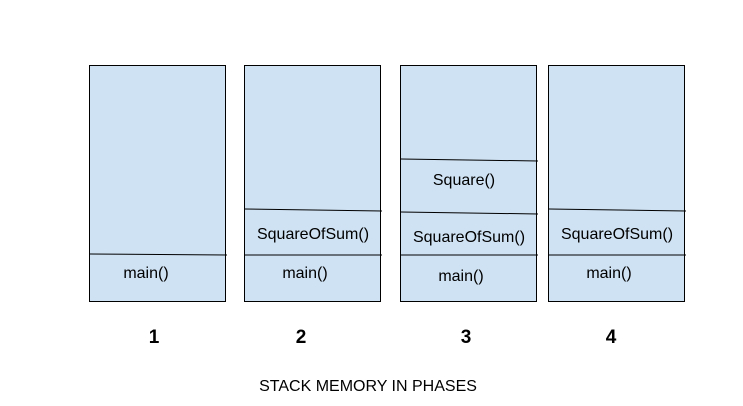  What do you see at coordinates (611, 337) in the screenshot?
I see `phase-number-4: 4` at bounding box center [611, 337].